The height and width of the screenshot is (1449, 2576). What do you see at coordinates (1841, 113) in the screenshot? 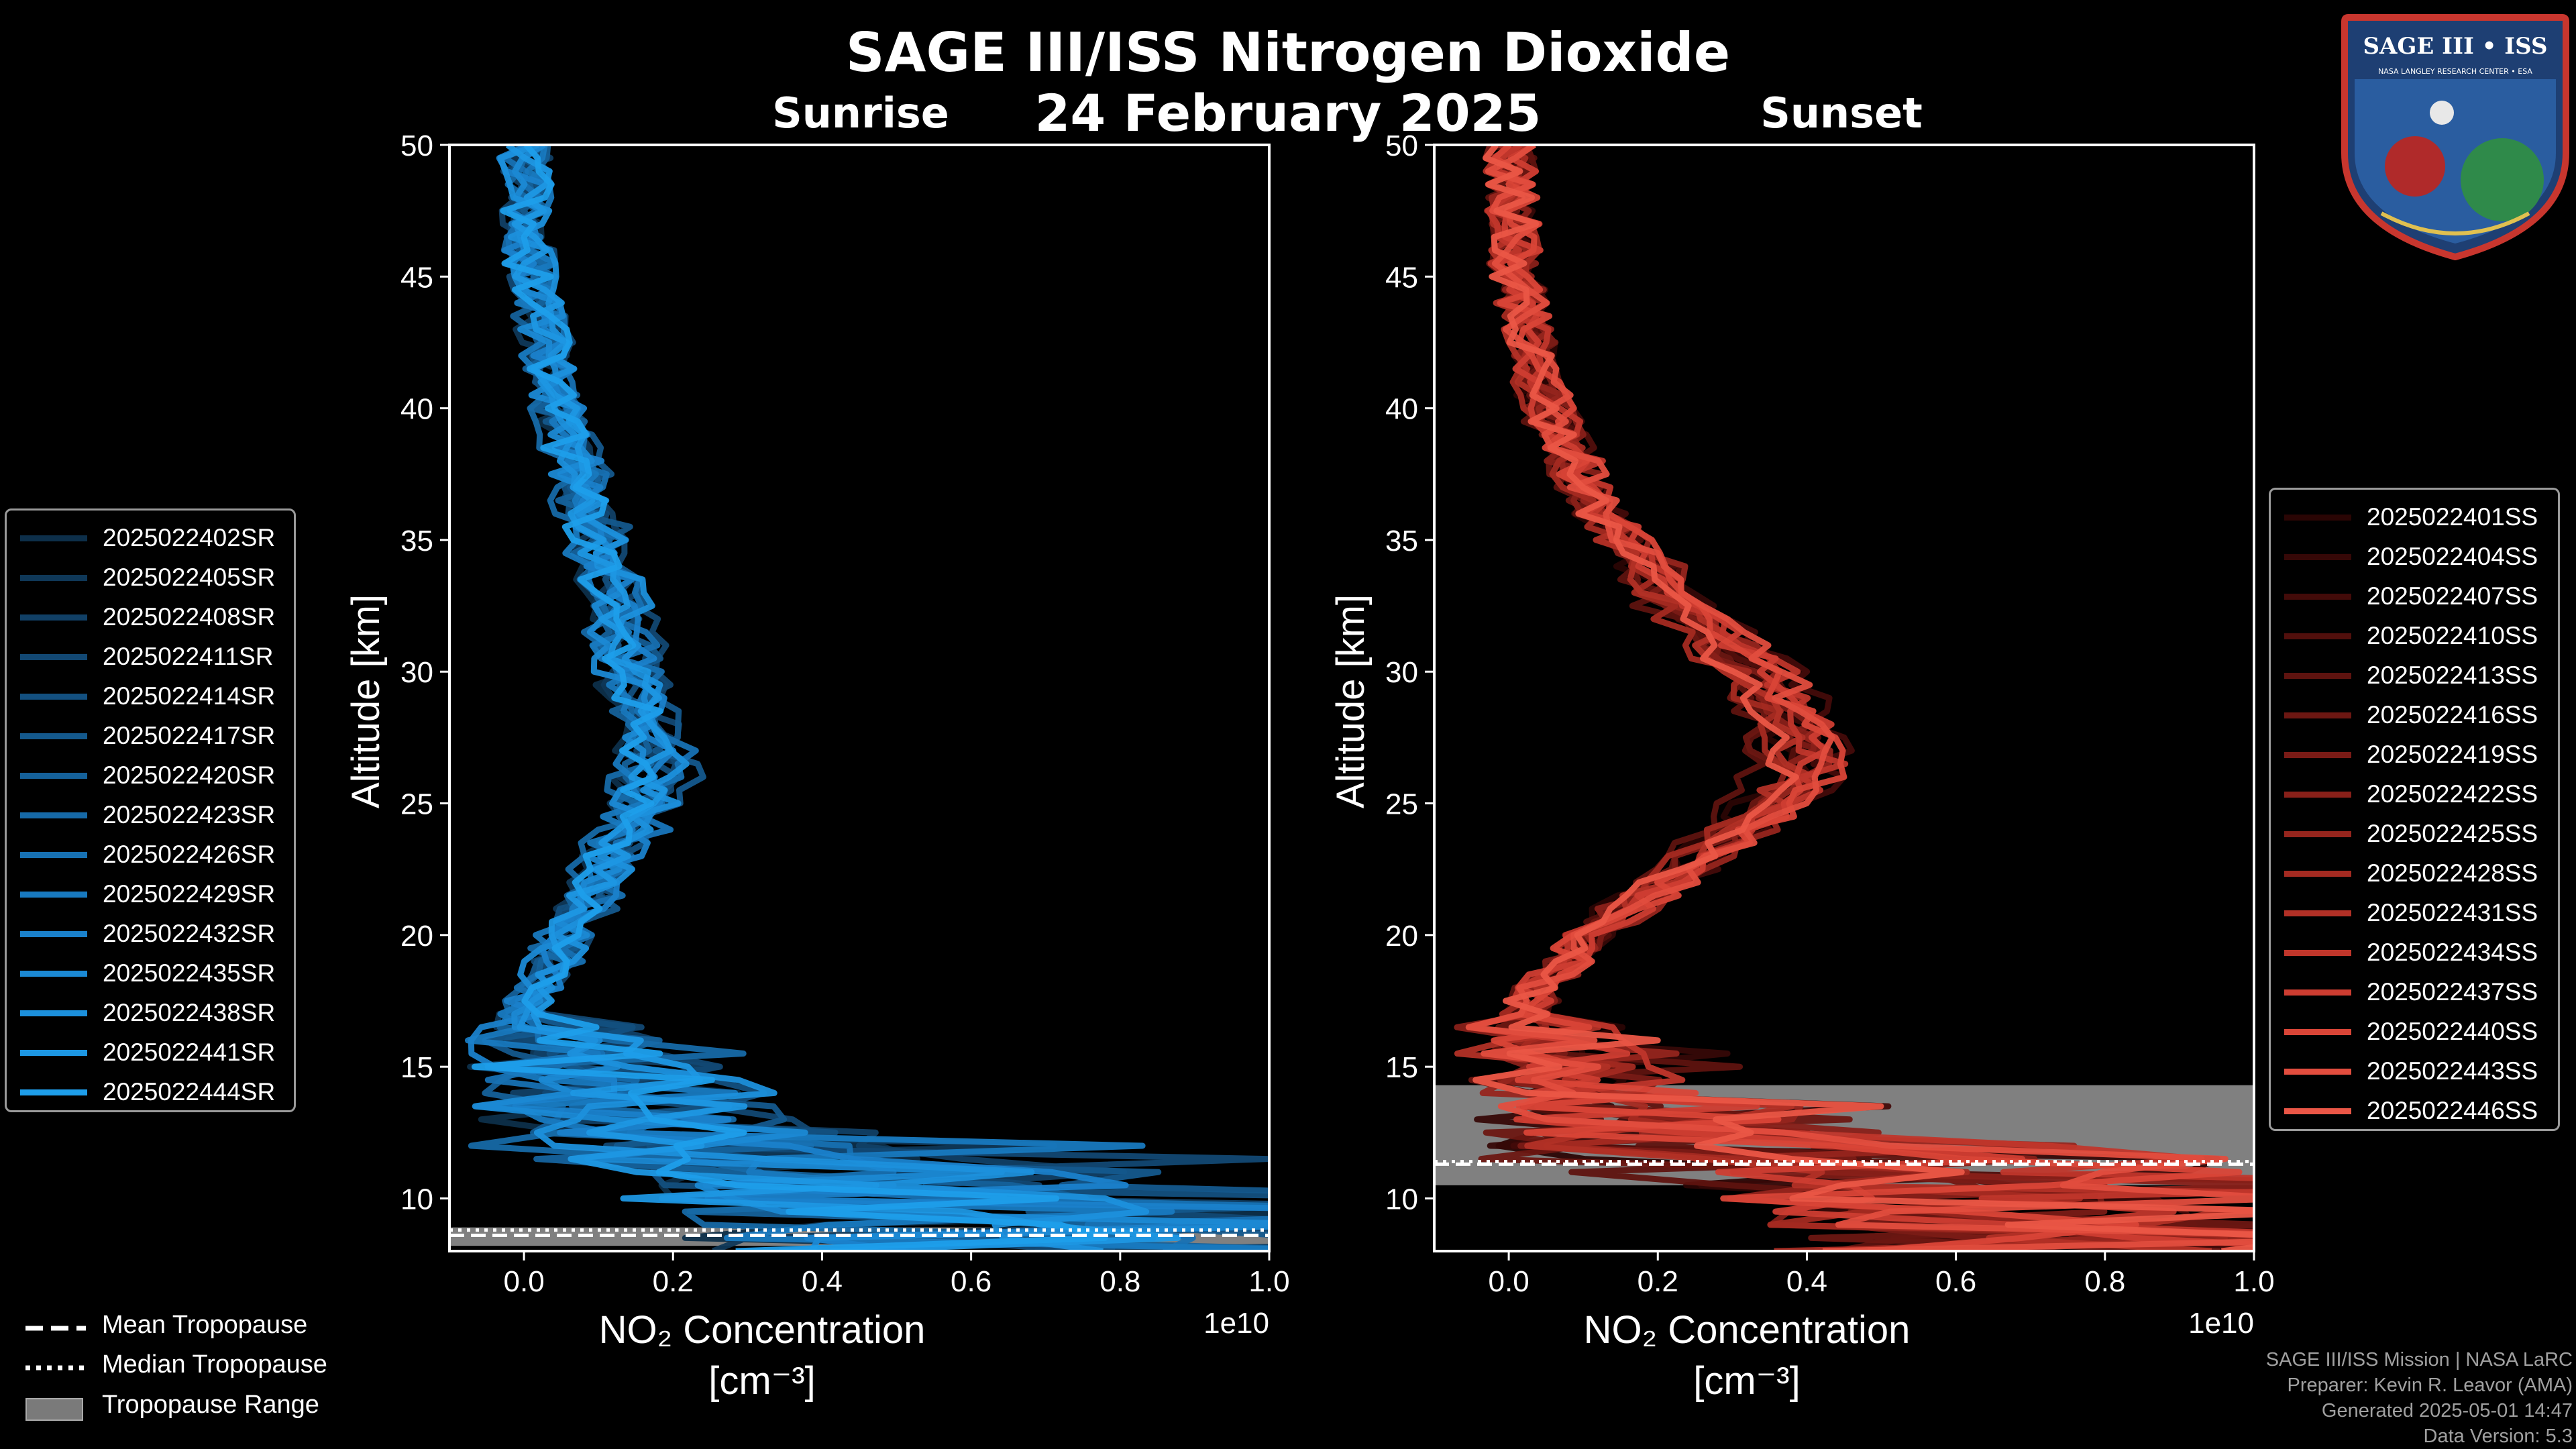
I see `subplot-title: Sunset` at bounding box center [1841, 113].